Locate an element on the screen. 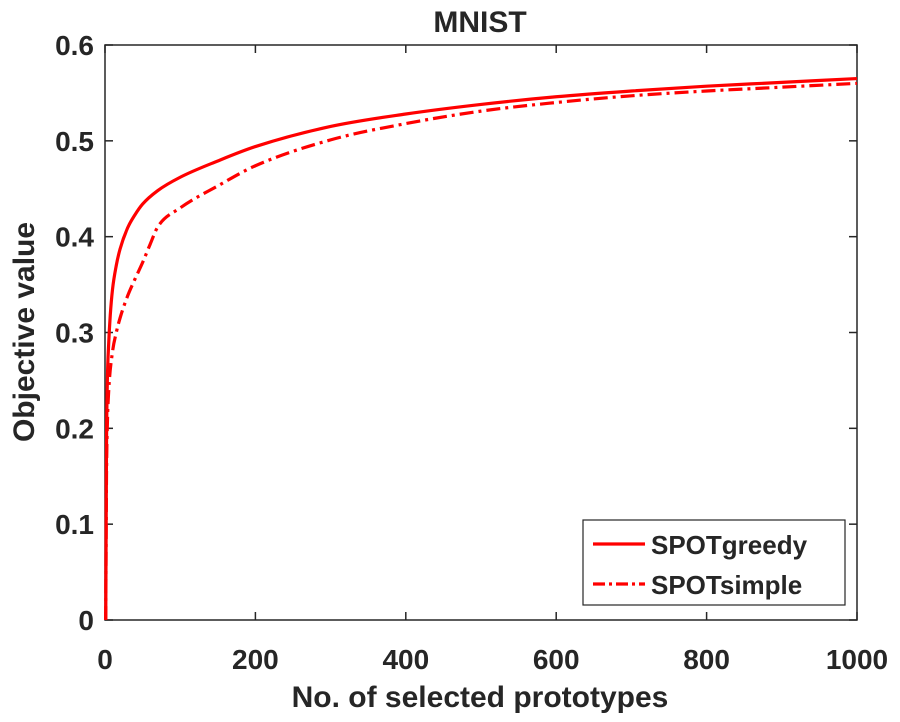  x-tick-label: 1000 is located at coordinates (857, 659).